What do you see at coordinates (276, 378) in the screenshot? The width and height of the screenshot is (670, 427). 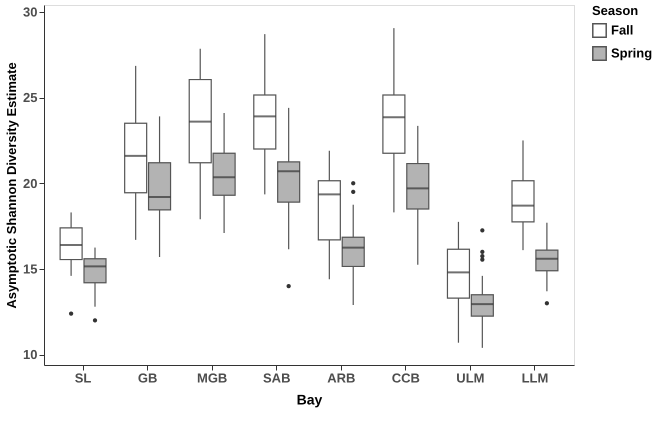 I see `x-tick-label: SAB` at bounding box center [276, 378].